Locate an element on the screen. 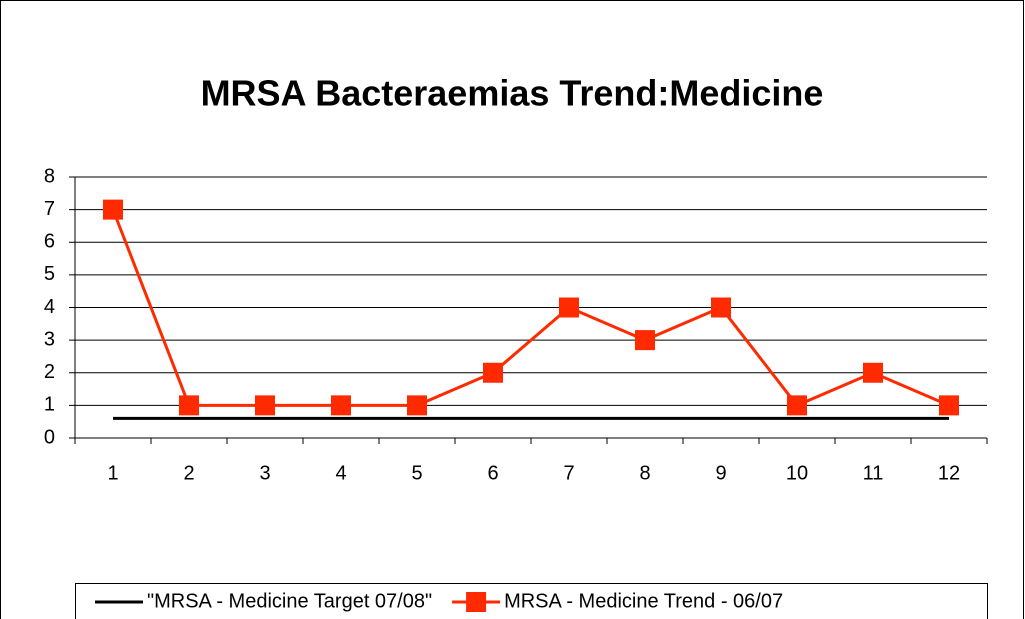  y-tick-label: 6 is located at coordinates (49, 242).